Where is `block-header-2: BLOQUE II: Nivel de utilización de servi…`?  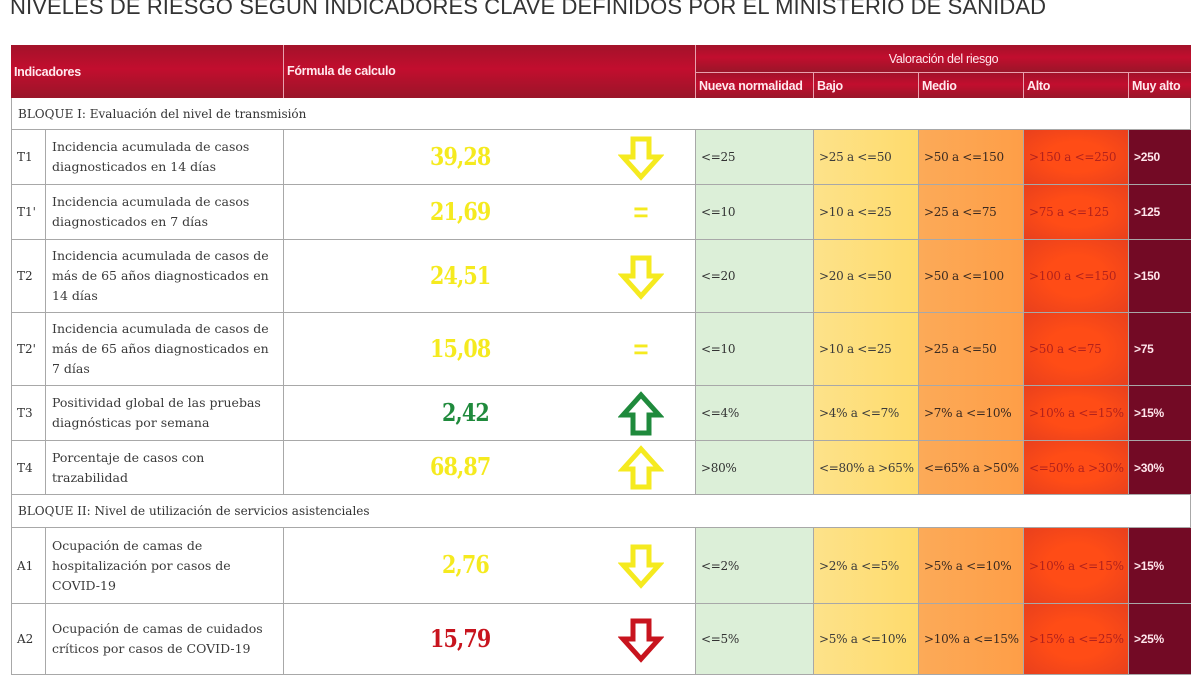
block-header-2: BLOQUE II: Nivel de utilización de servi… is located at coordinates (601, 511).